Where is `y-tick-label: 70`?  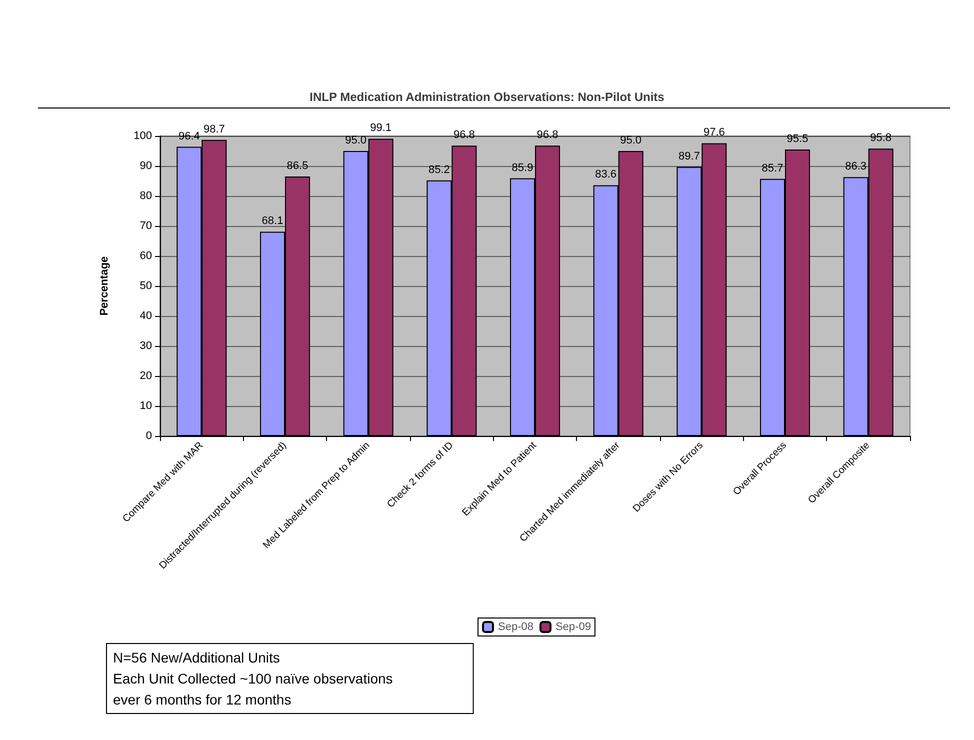
y-tick-label: 70 is located at coordinates (146, 226).